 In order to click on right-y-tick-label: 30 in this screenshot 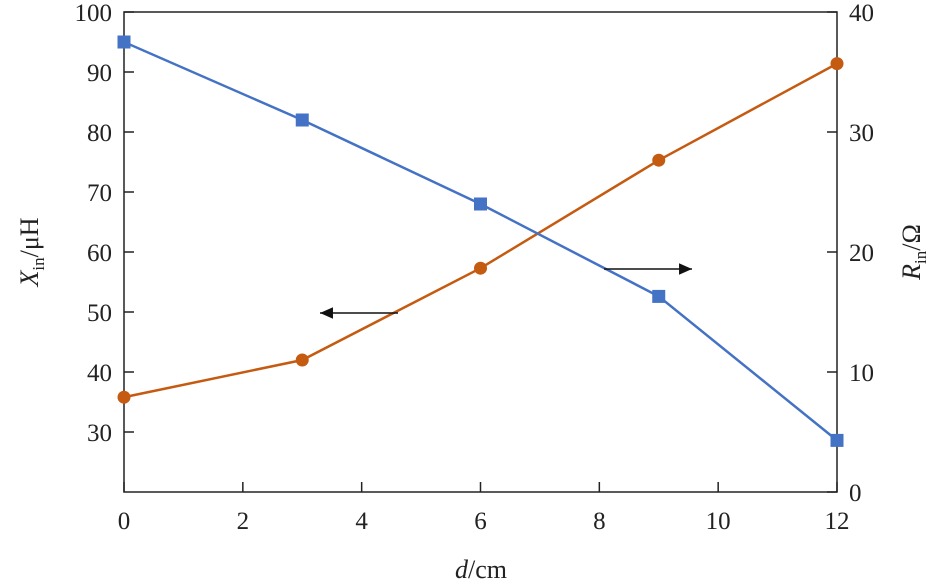, I will do `click(861, 133)`.